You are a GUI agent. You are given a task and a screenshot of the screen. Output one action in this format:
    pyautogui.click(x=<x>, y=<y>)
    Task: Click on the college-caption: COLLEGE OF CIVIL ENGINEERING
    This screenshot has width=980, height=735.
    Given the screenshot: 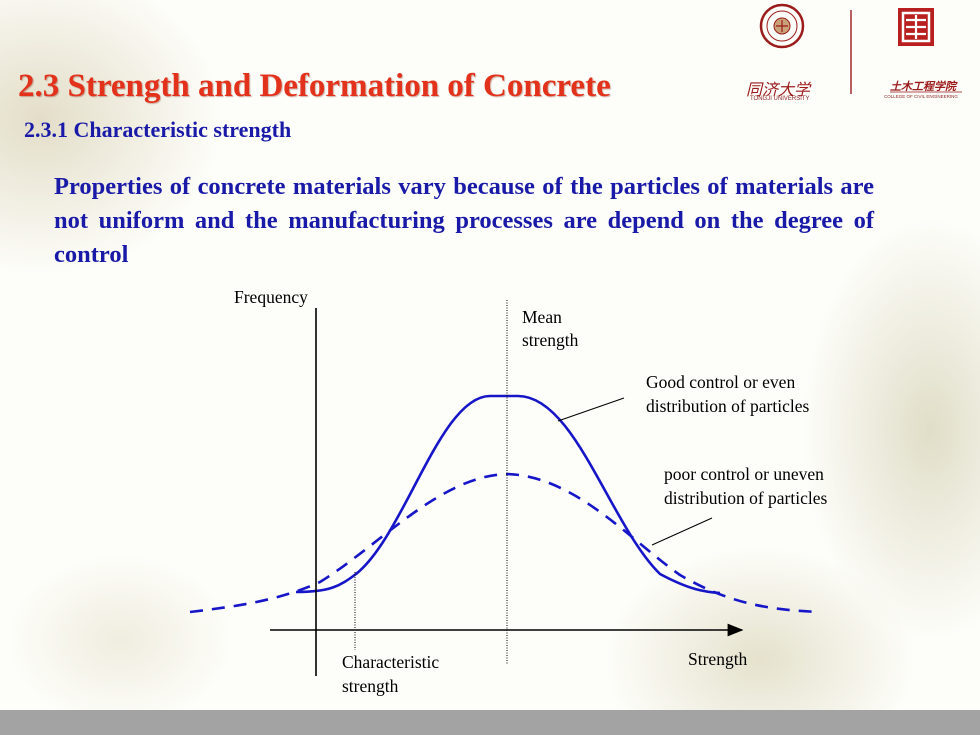 What is the action you would take?
    pyautogui.click(x=921, y=96)
    